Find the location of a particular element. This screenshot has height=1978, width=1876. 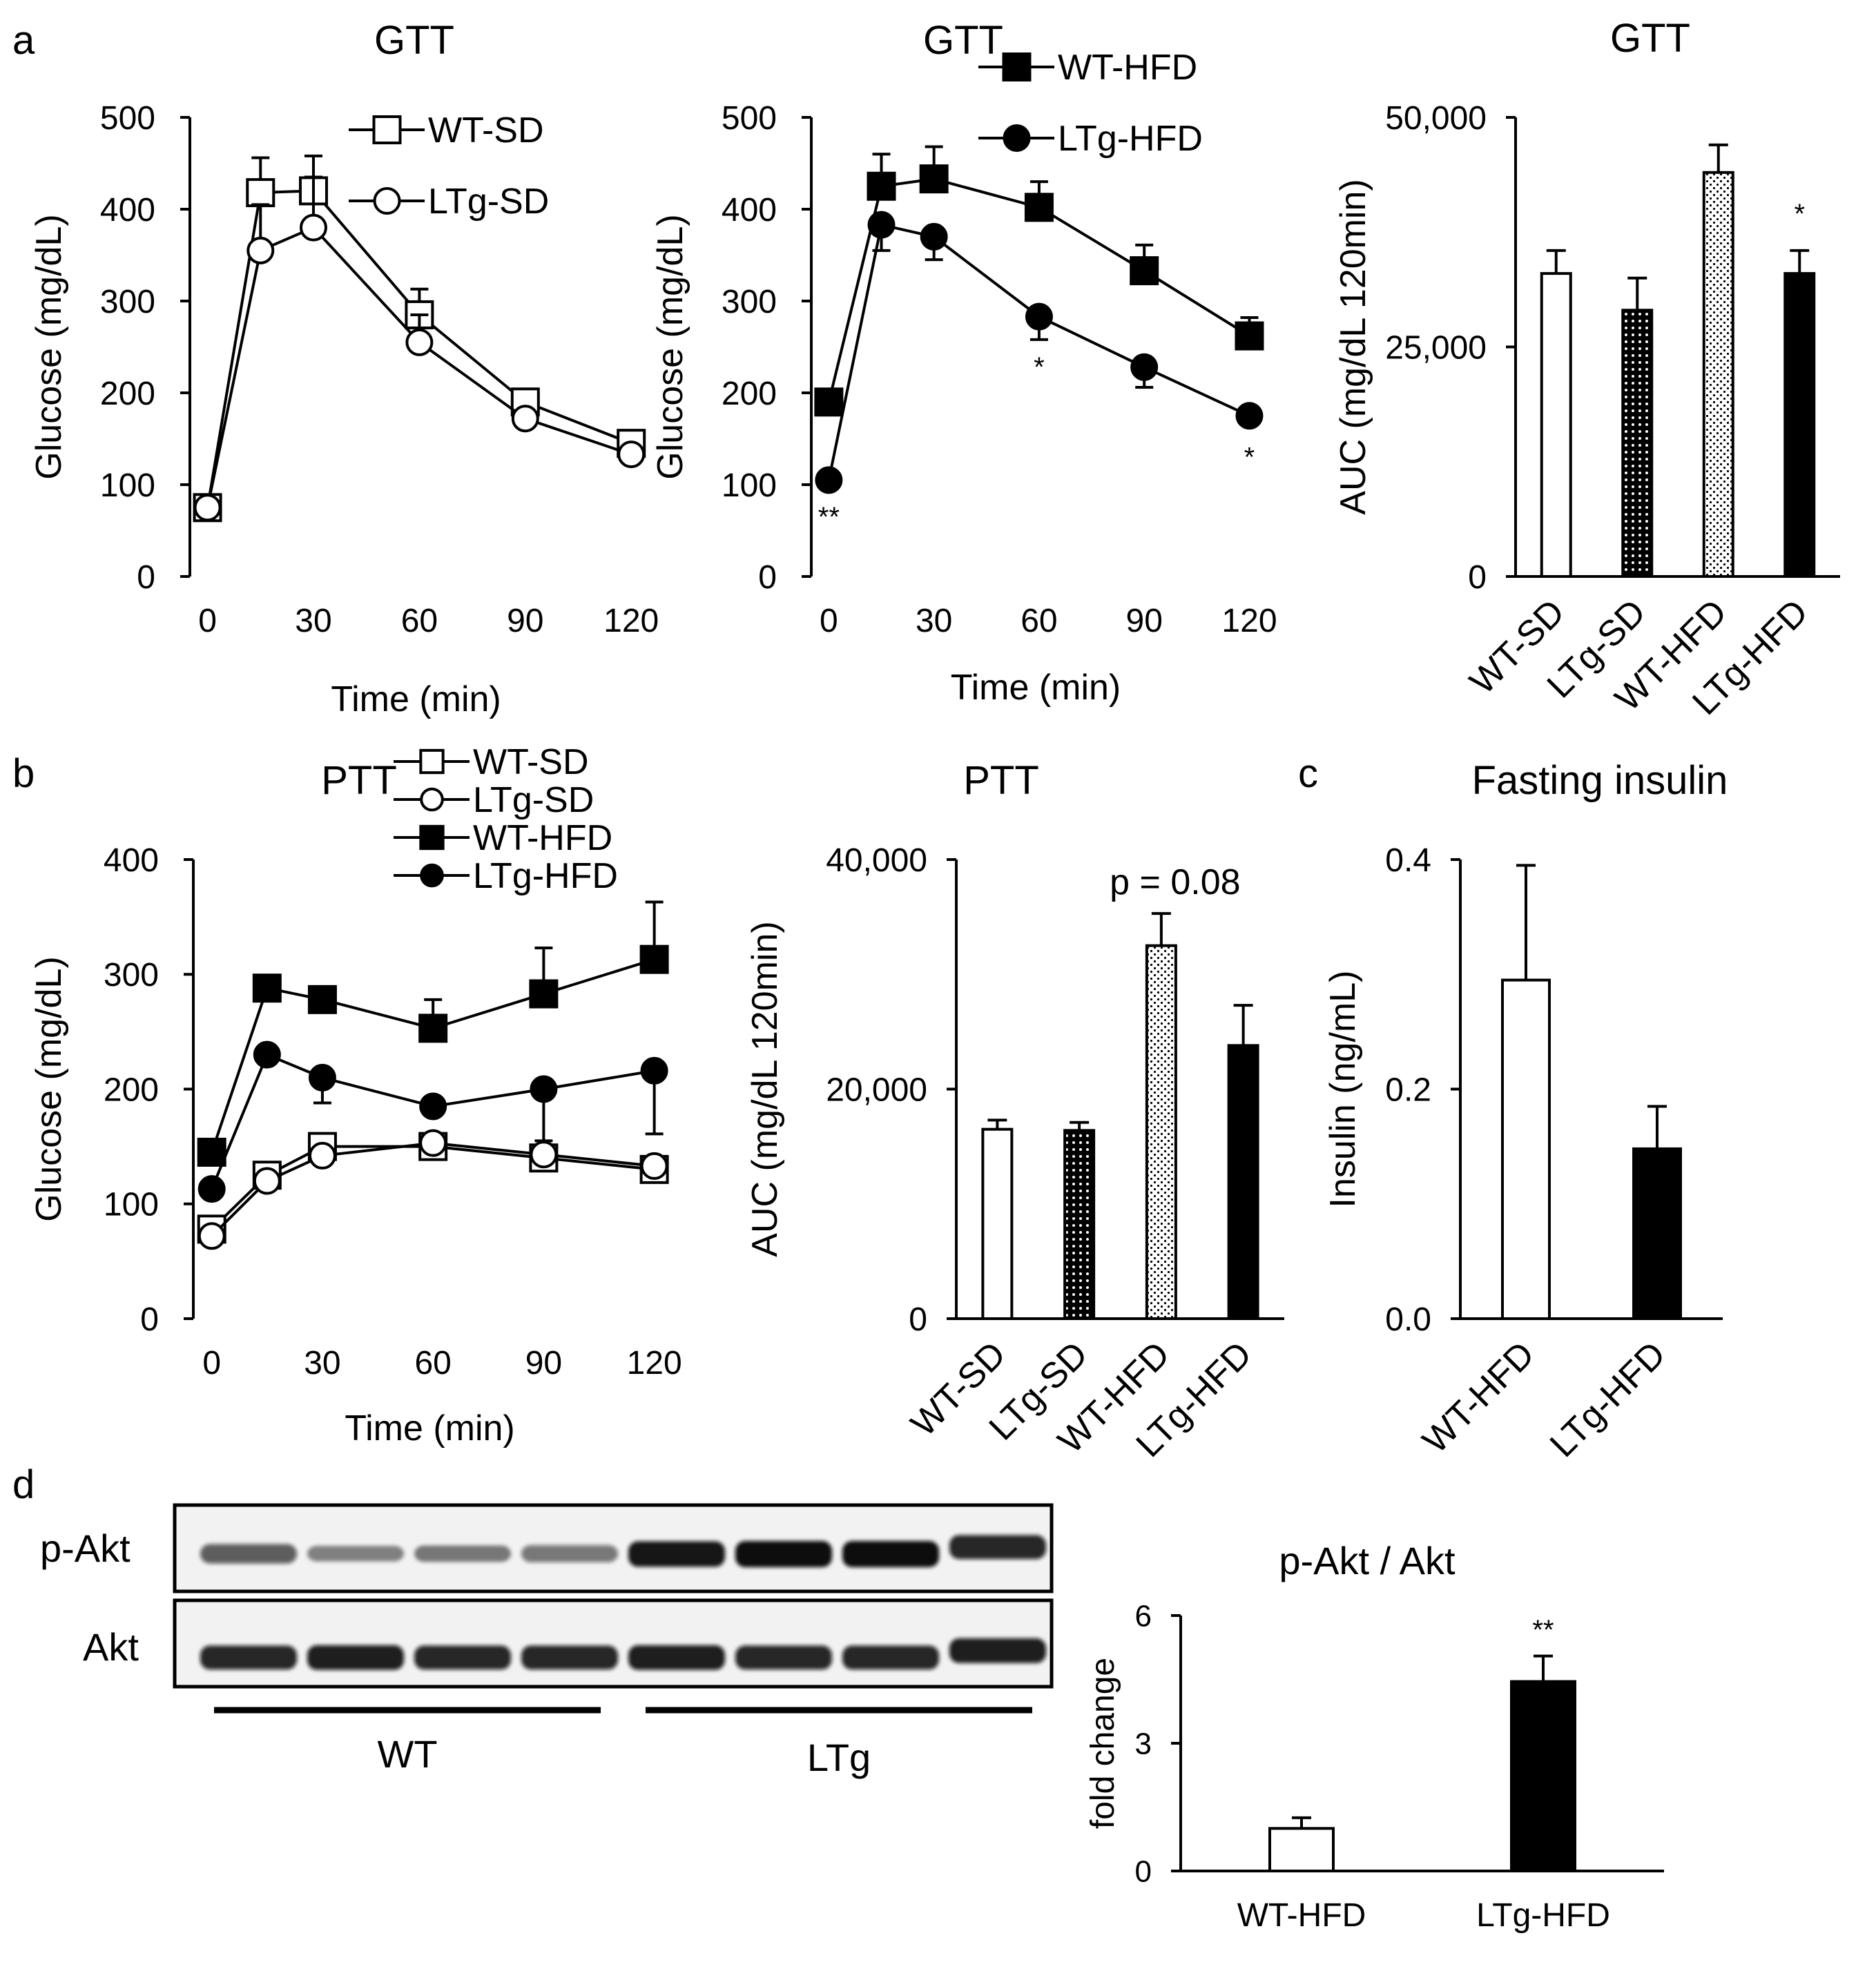

wt-sd-bar is located at coordinates (1556, 425).